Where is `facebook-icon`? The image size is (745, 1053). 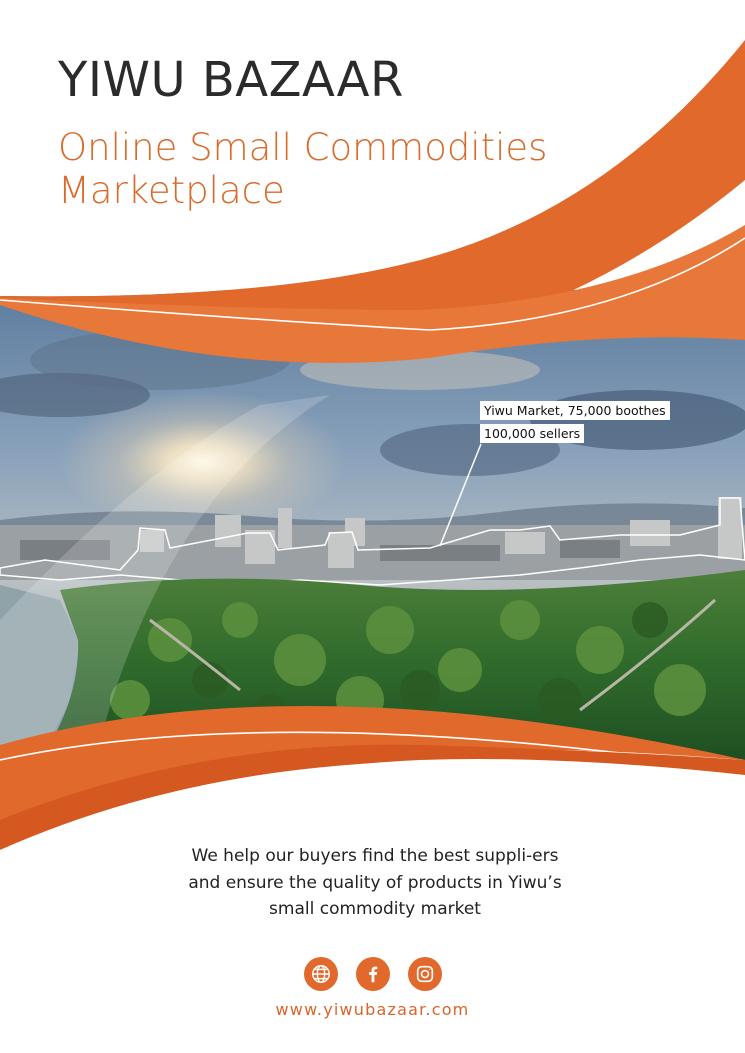
facebook-icon is located at coordinates (372, 974).